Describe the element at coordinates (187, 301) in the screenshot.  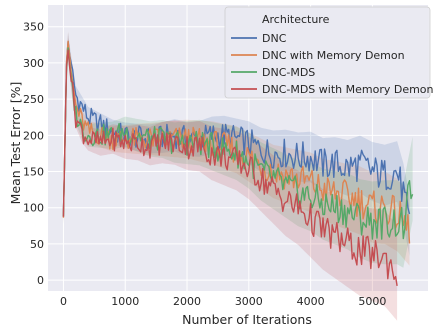
I see `x-tick-label: 2000` at that location.